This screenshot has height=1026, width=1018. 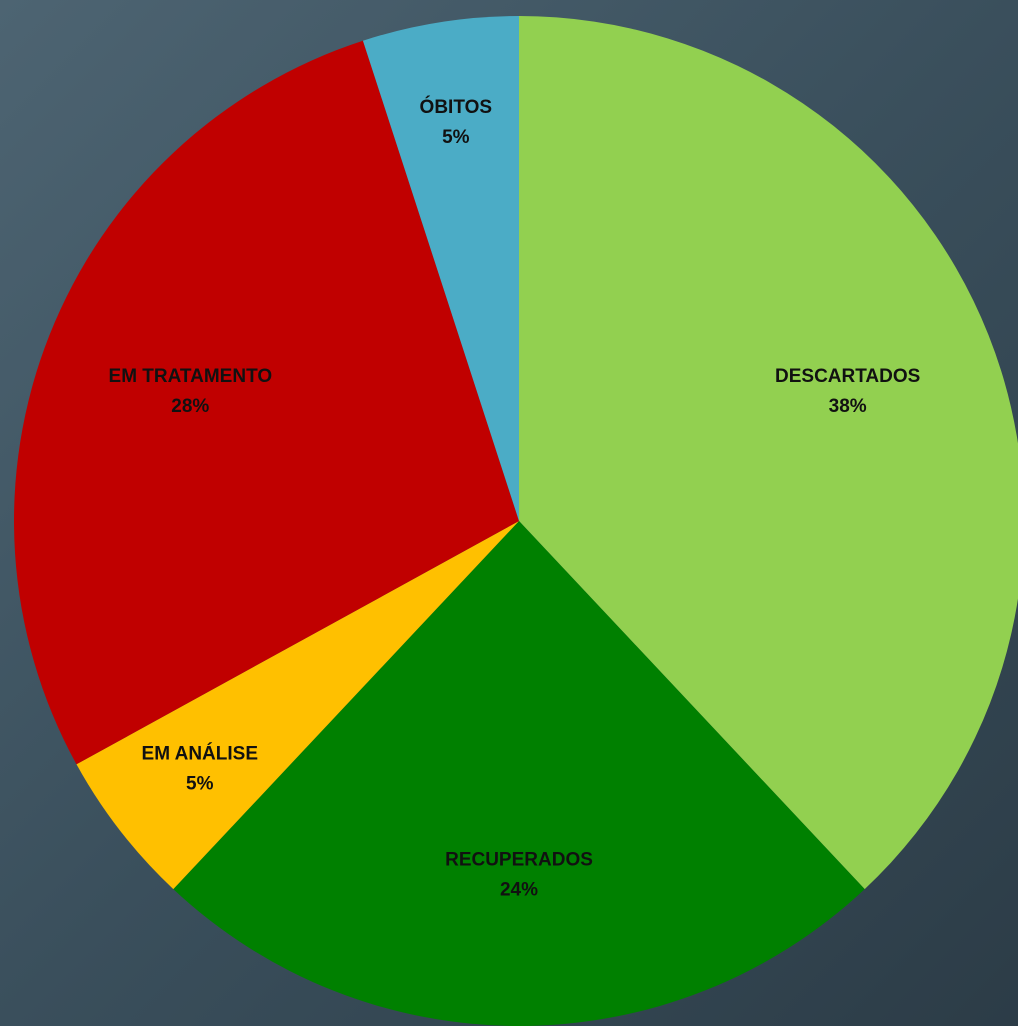 I want to click on slice-label: RECUPERADOS, so click(x=519, y=860).